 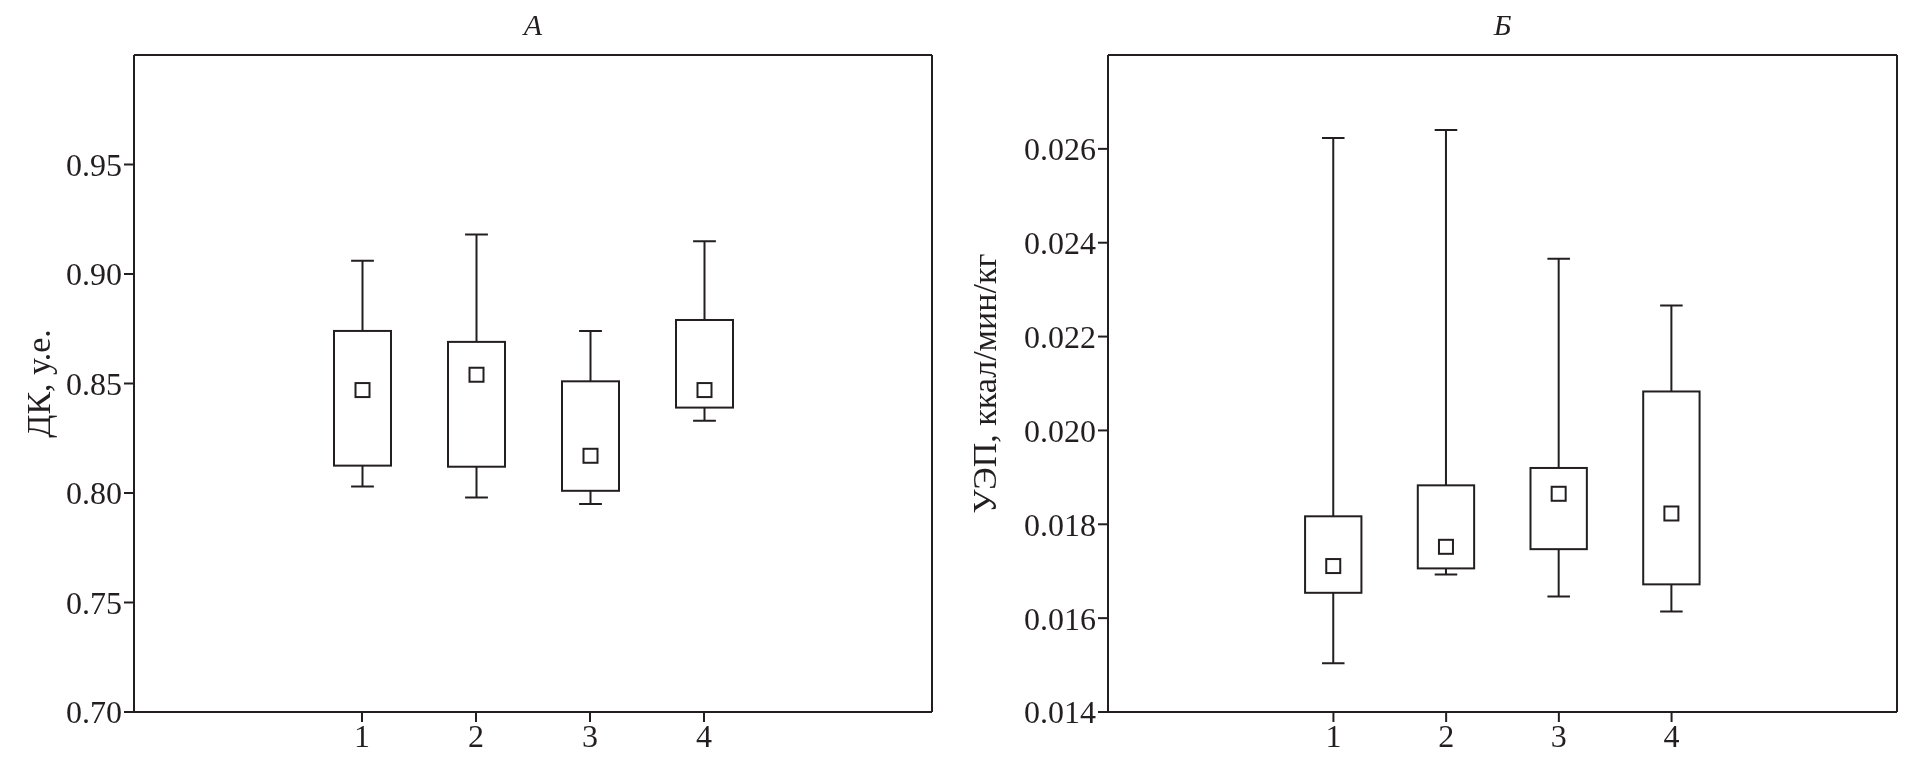 What do you see at coordinates (94, 383) in the screenshot?
I see `y-tick-label: 0.85` at bounding box center [94, 383].